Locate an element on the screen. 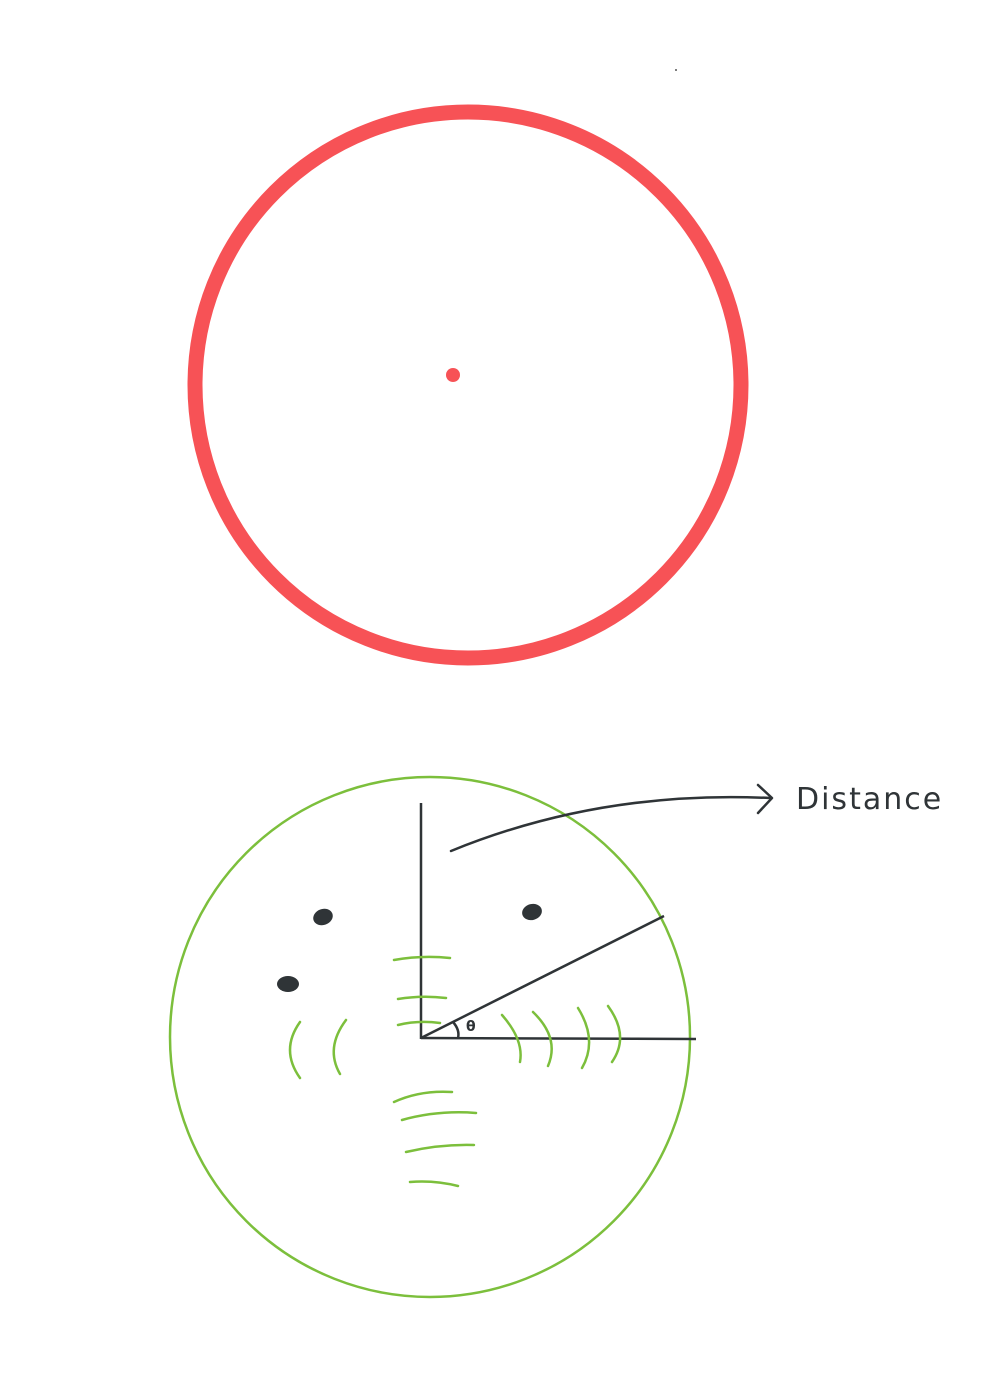  theta-label: θ is located at coordinates (471, 1027).